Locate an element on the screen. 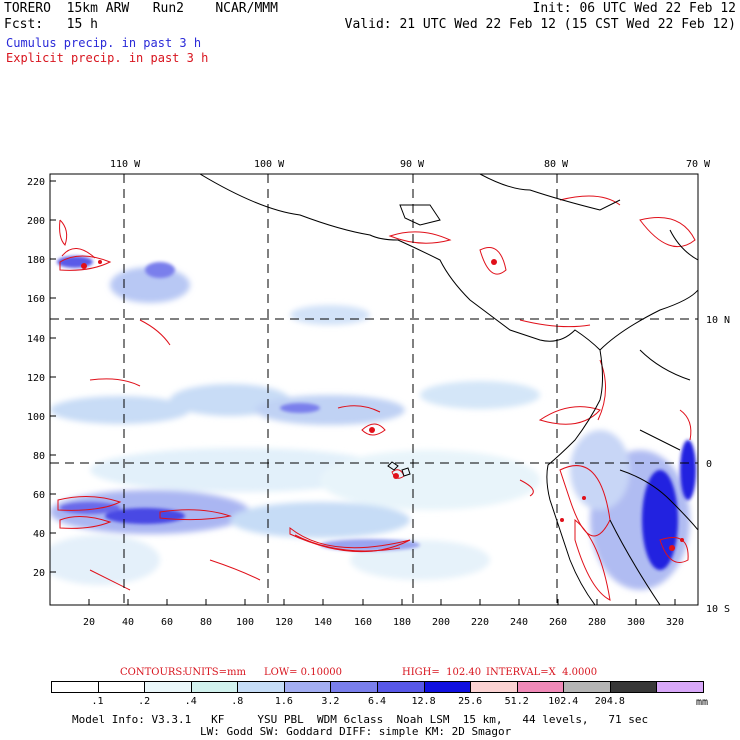  color-bar-label: 1.6 is located at coordinates (283, 701).